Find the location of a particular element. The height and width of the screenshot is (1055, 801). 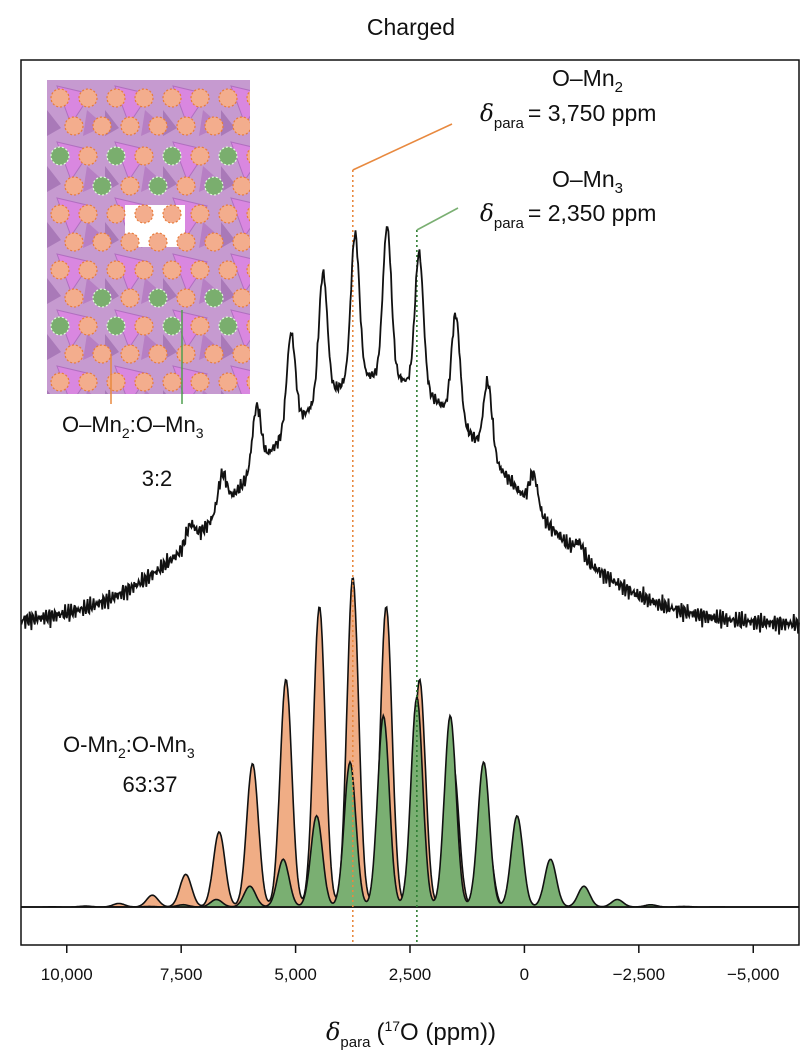

annotation-omn3: O–Mn3 δpara = 2,350 ppm is located at coordinates (568, 199).